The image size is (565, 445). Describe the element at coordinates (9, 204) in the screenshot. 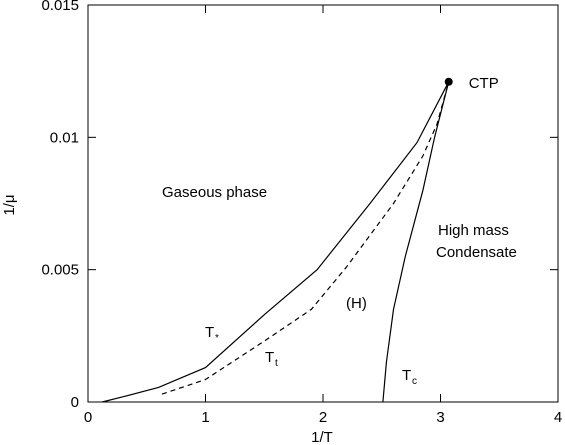

I see `y-axis-title: 1/μ` at that location.